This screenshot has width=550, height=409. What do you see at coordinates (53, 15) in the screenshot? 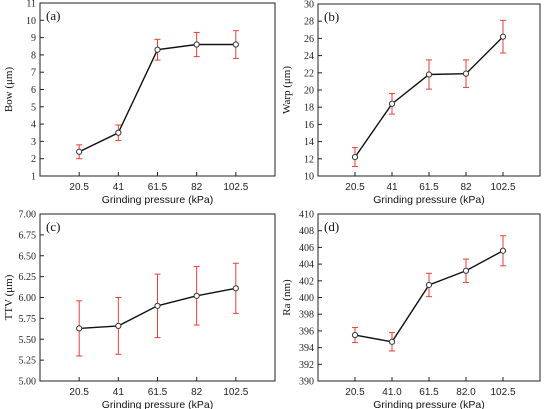
I see `panel-label: (a)` at bounding box center [53, 15].